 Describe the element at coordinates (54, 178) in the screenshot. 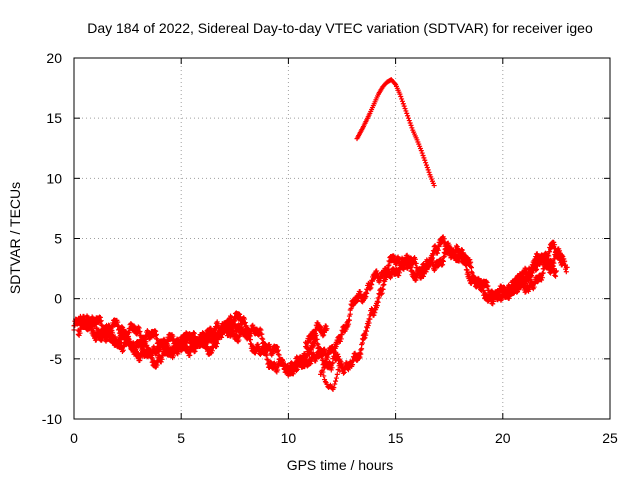

I see `y-tick-label: 10` at that location.